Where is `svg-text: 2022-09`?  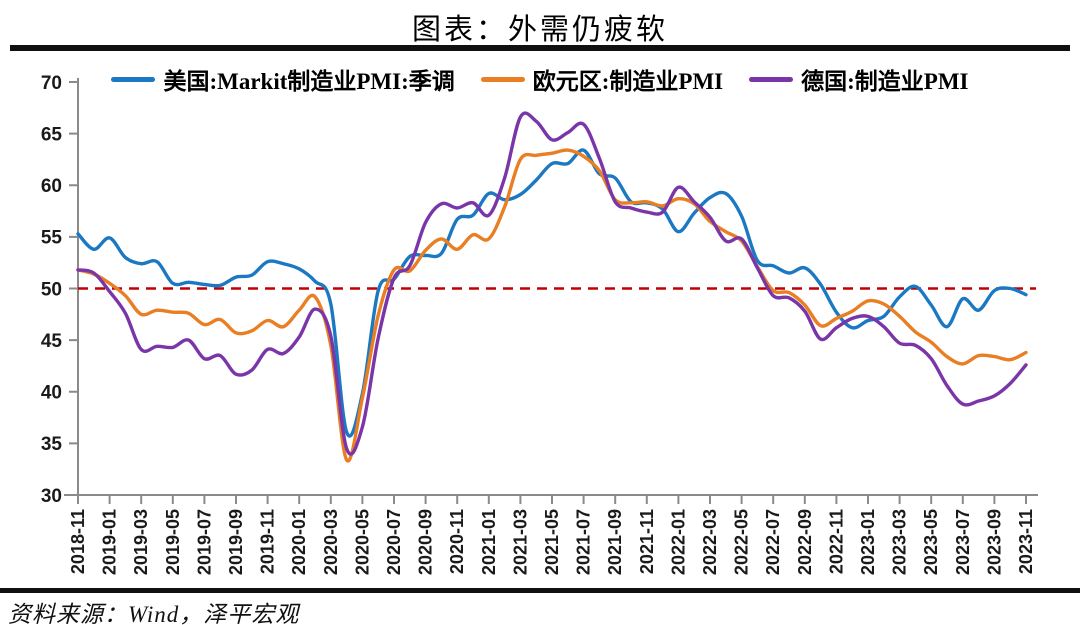
svg-text: 2022-09 is located at coordinates (805, 542).